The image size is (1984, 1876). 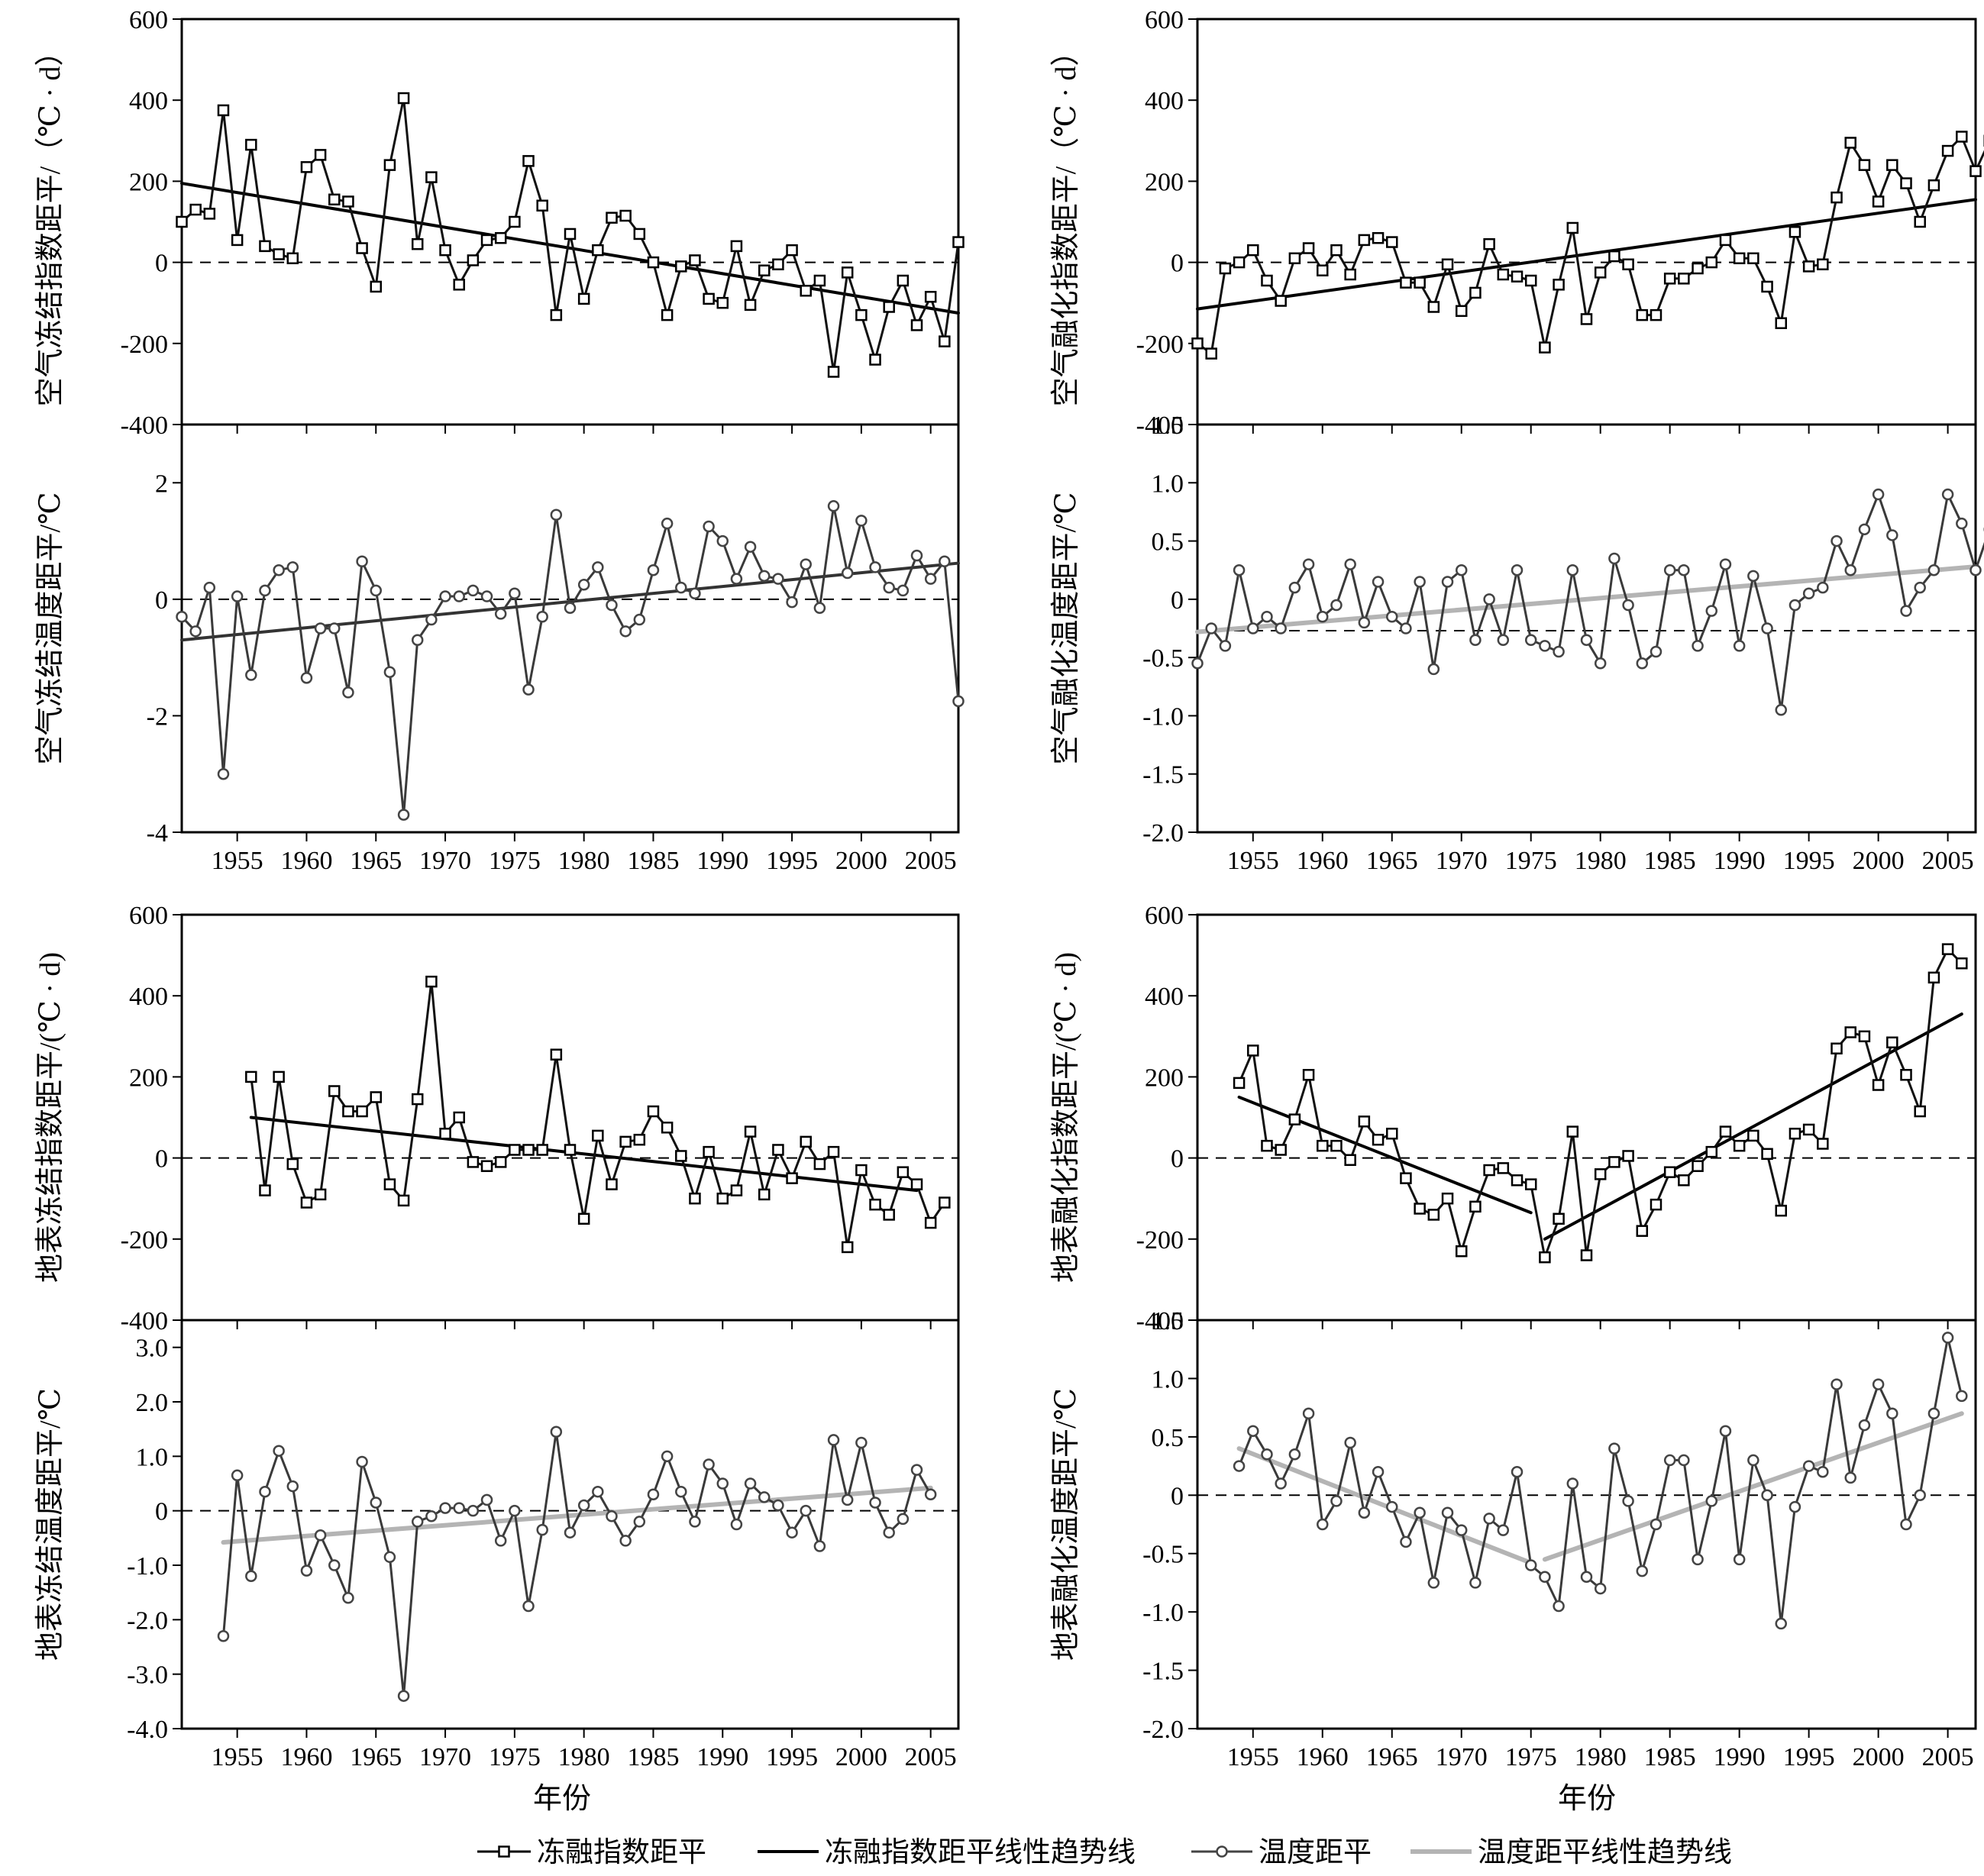 What do you see at coordinates (50, 1117) in the screenshot?
I see `y-axis-label: 地表冻结指数距平/(℃ · d)` at bounding box center [50, 1117].